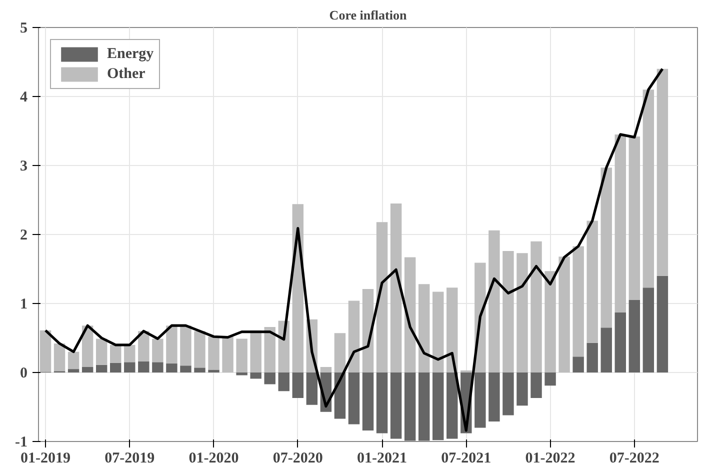 The width and height of the screenshot is (705, 471). What do you see at coordinates (24, 236) in the screenshot?
I see `y-tick-label: 2` at bounding box center [24, 236].